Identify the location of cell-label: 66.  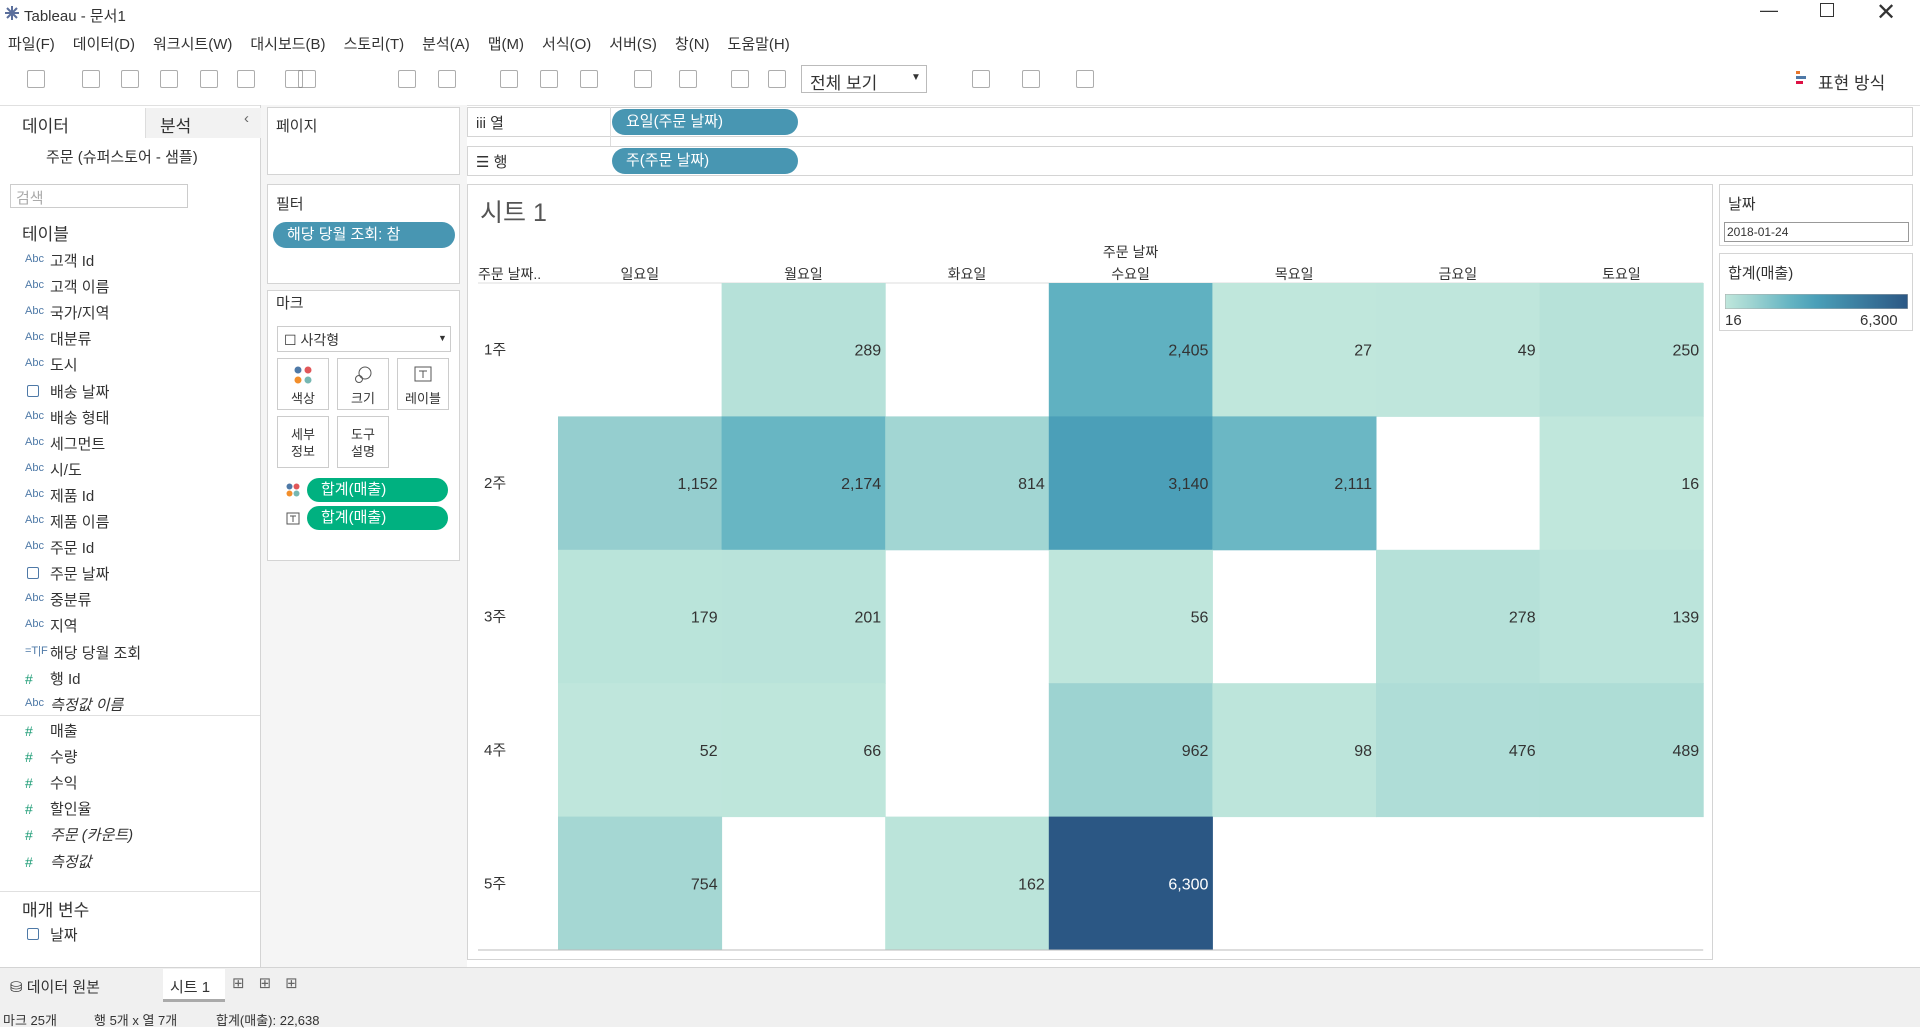
(872, 751).